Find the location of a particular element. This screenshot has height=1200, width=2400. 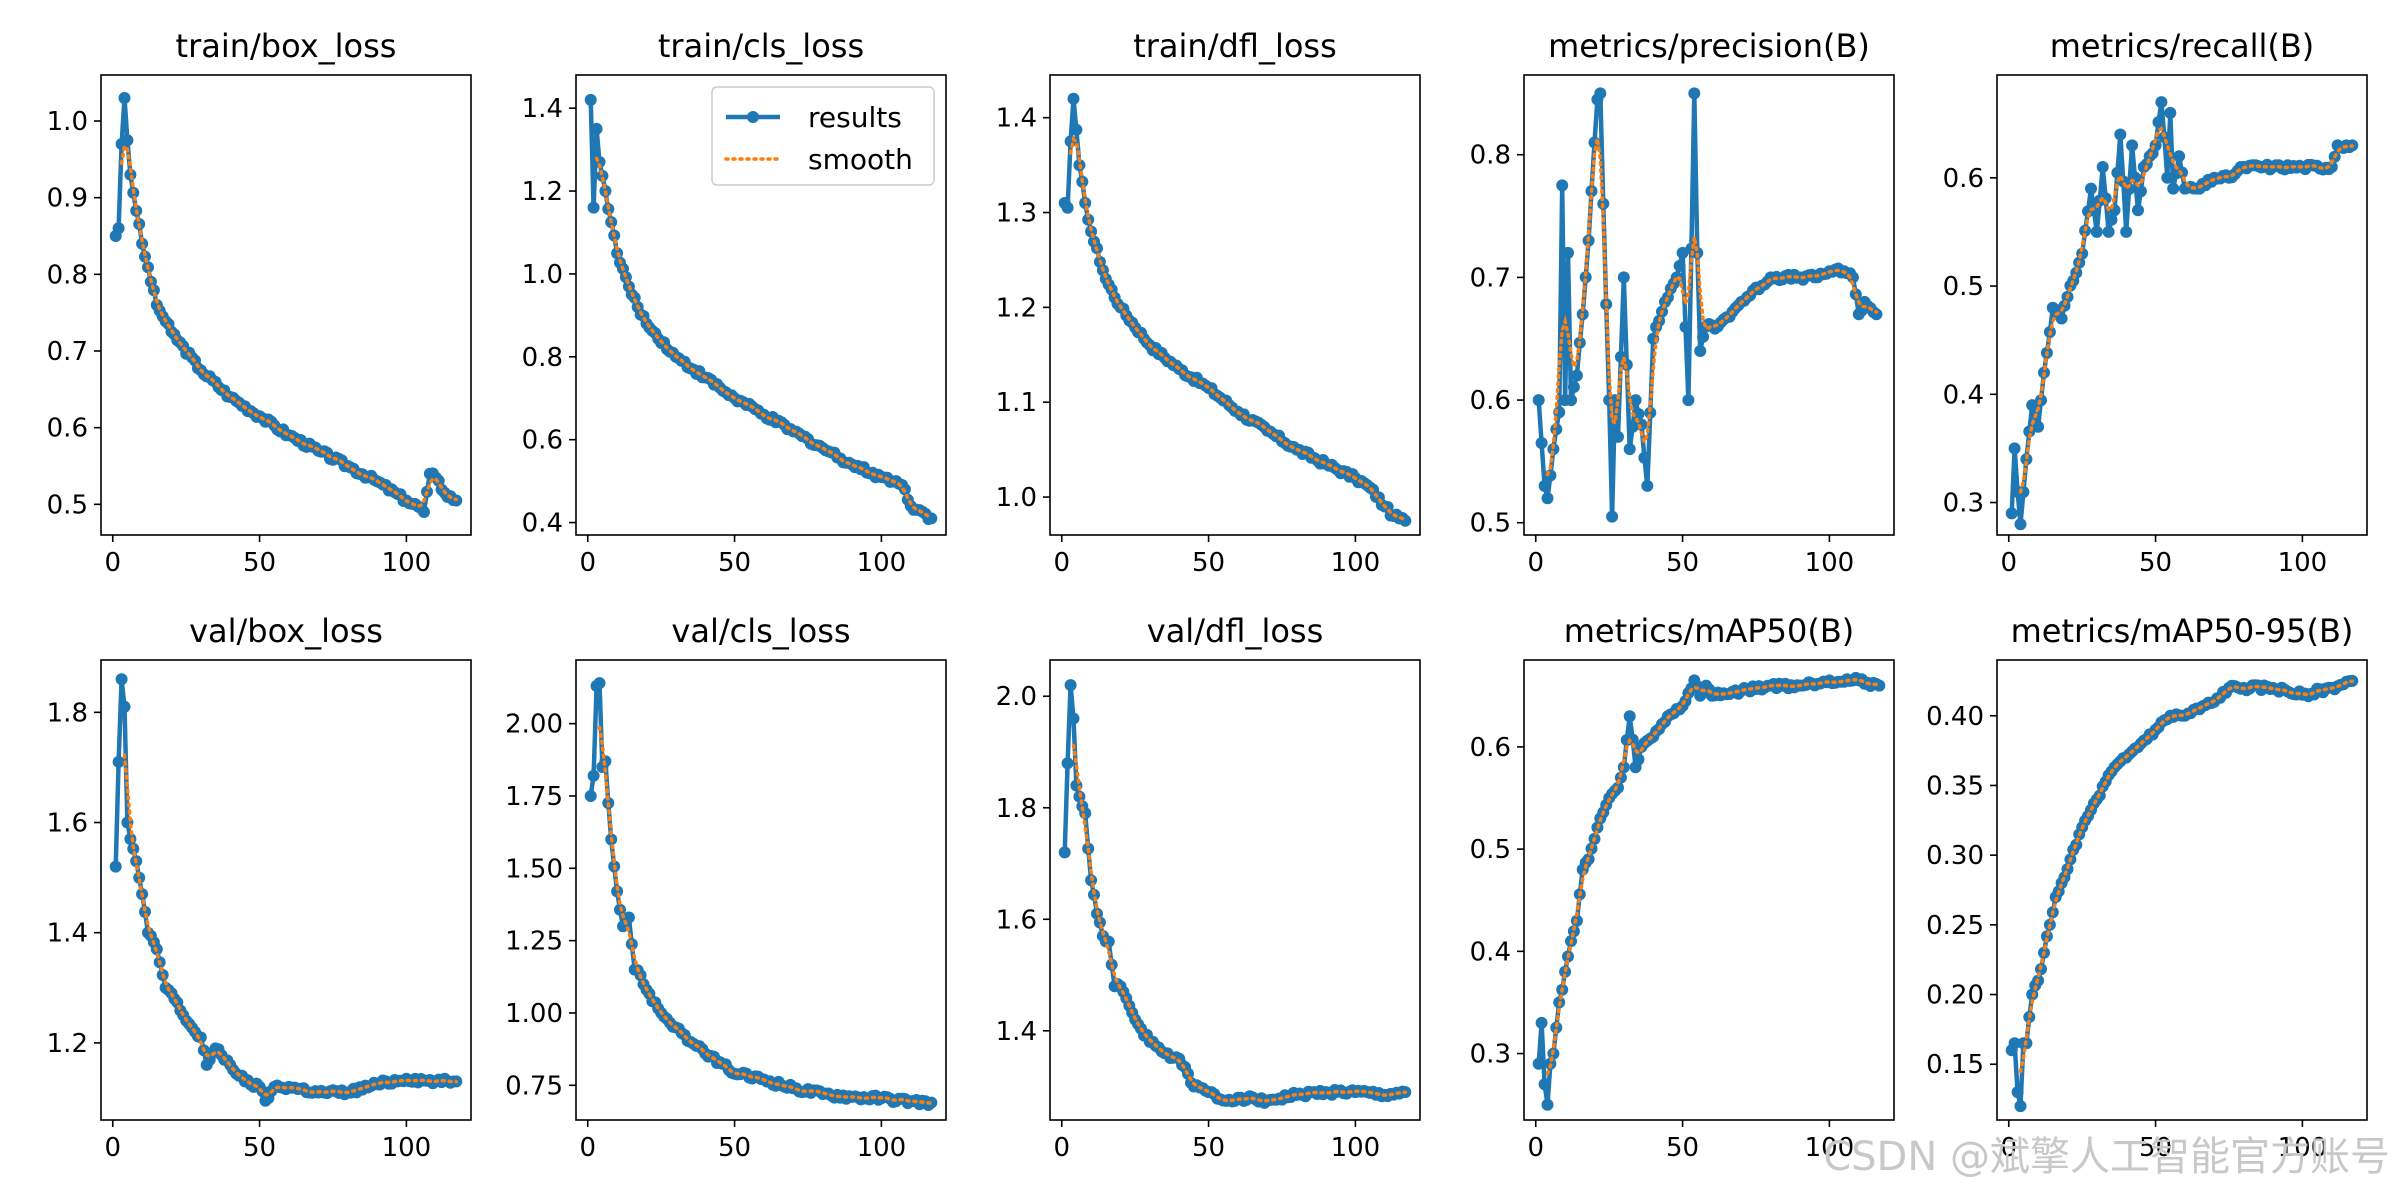

subplot-title: metrics/precision(B) is located at coordinates (1709, 46).